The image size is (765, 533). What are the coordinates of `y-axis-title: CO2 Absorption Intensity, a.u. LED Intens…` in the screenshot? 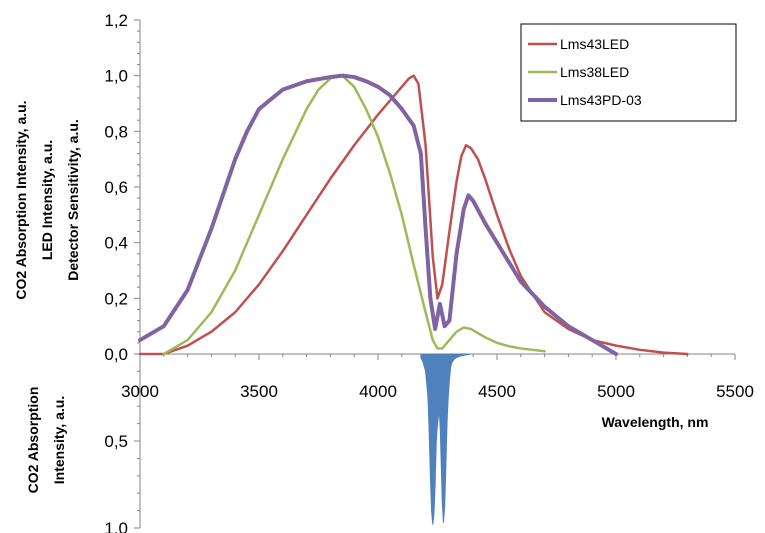 It's located at (47, 296).